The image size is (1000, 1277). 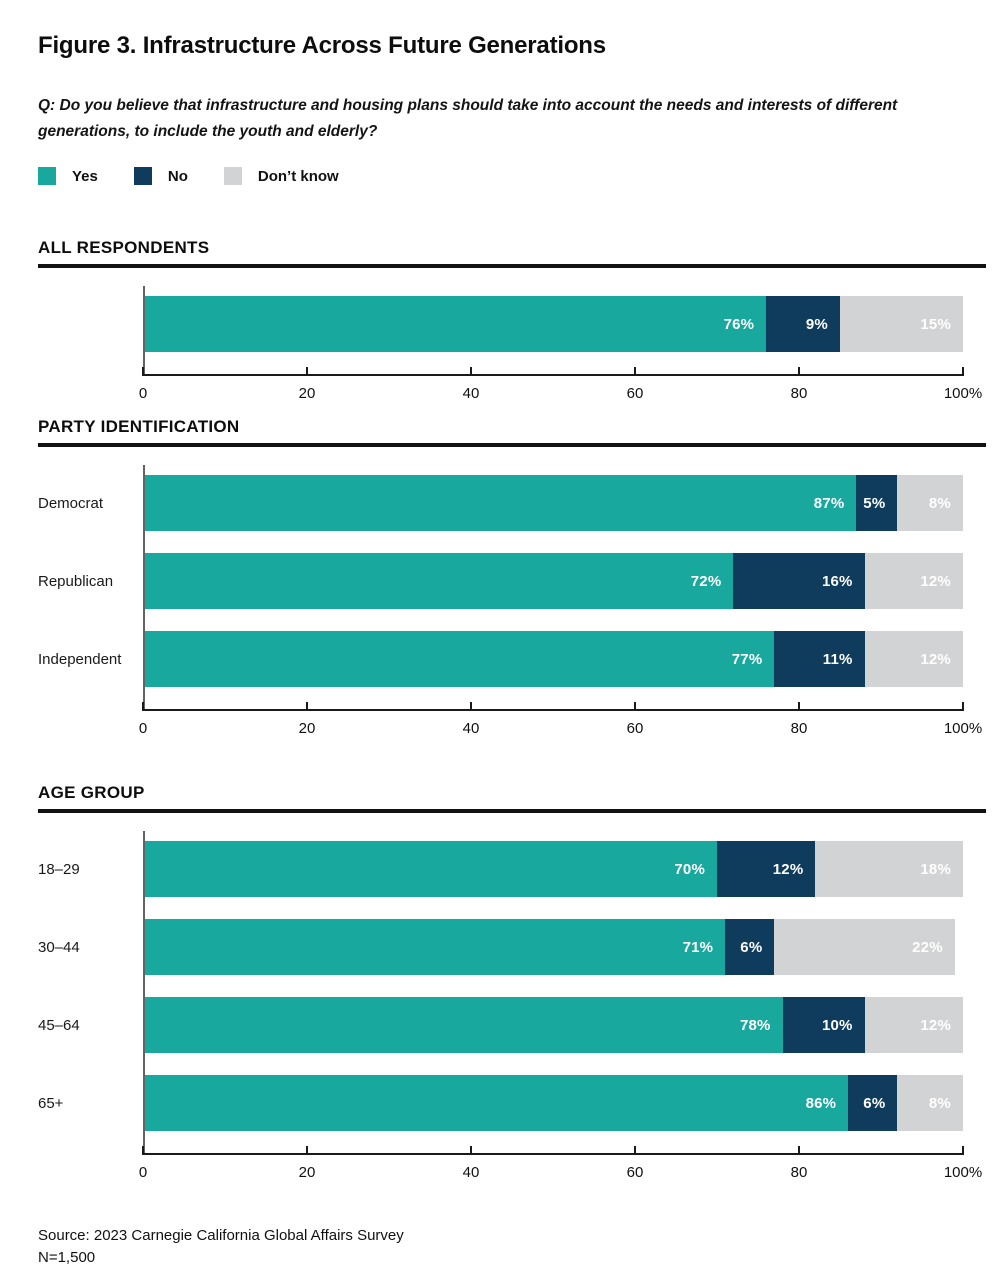 What do you see at coordinates (755, 1025) in the screenshot?
I see `bar-value-label: 78%` at bounding box center [755, 1025].